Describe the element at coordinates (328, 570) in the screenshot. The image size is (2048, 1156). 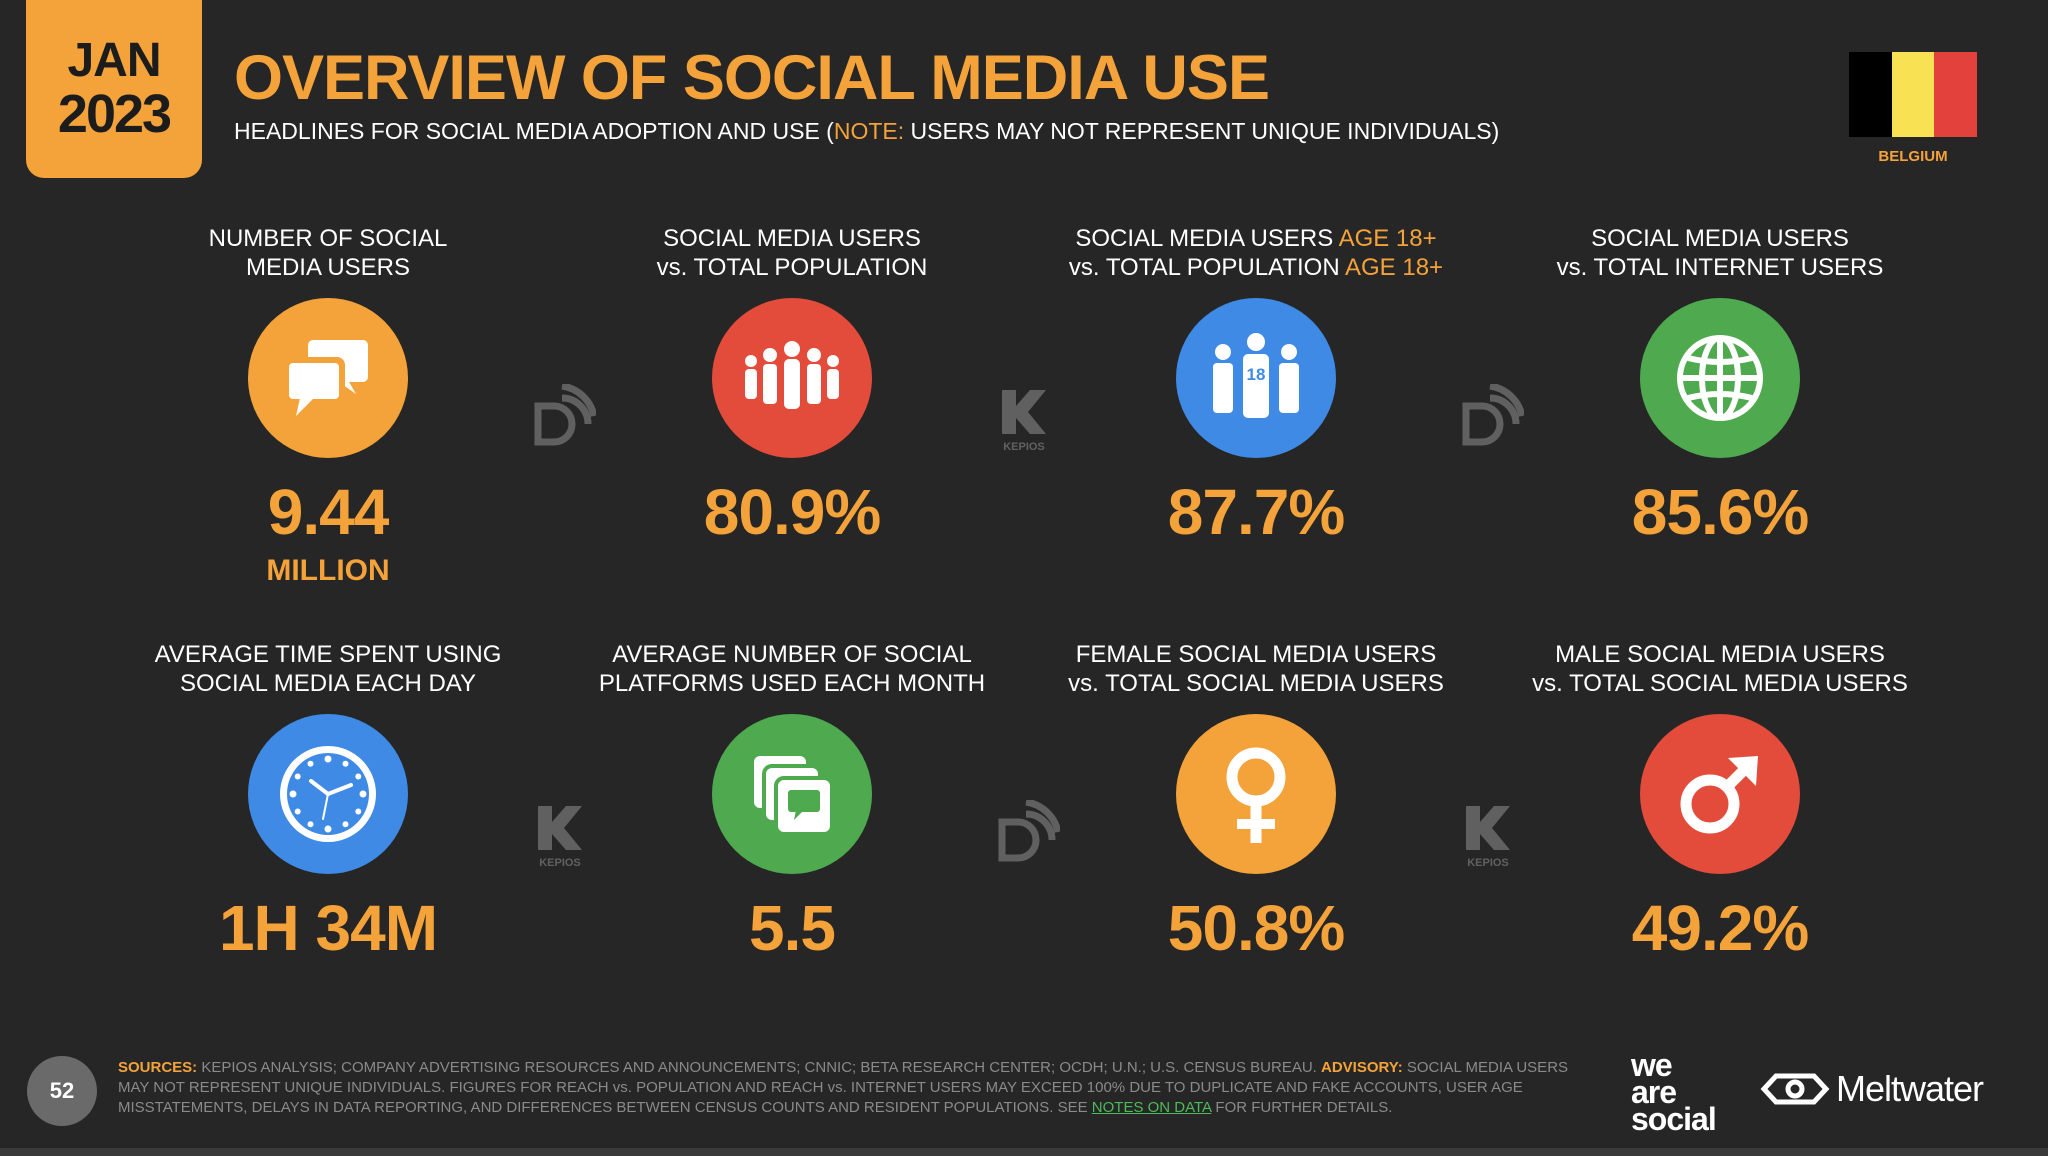
I see `stat-unit: MILLION` at that location.